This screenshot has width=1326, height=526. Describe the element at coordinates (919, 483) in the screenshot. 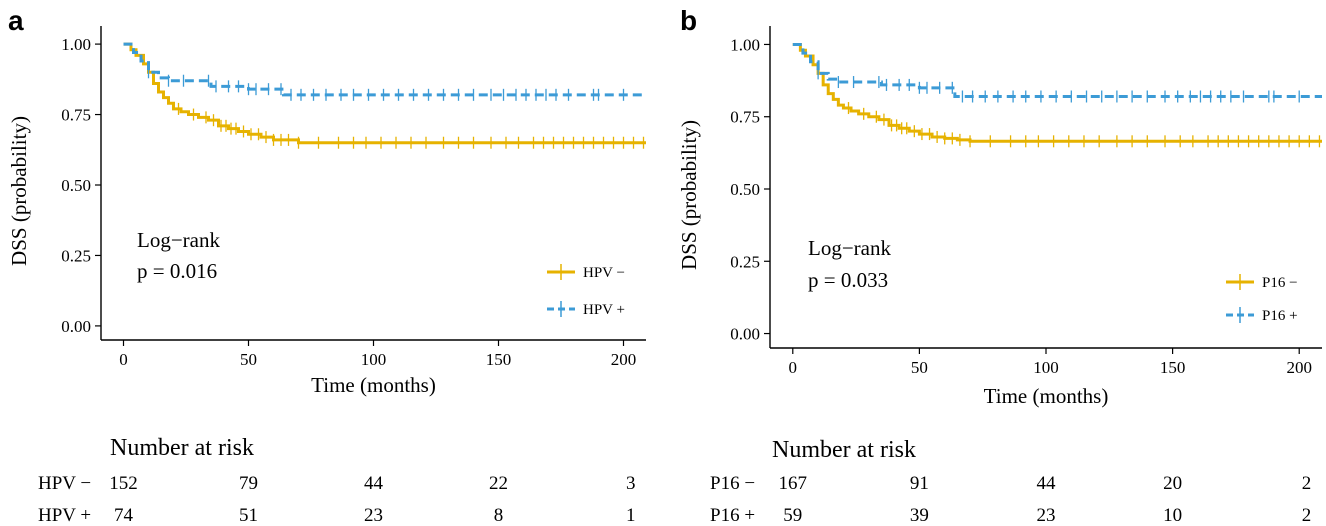

I see `risk-count: 91` at that location.